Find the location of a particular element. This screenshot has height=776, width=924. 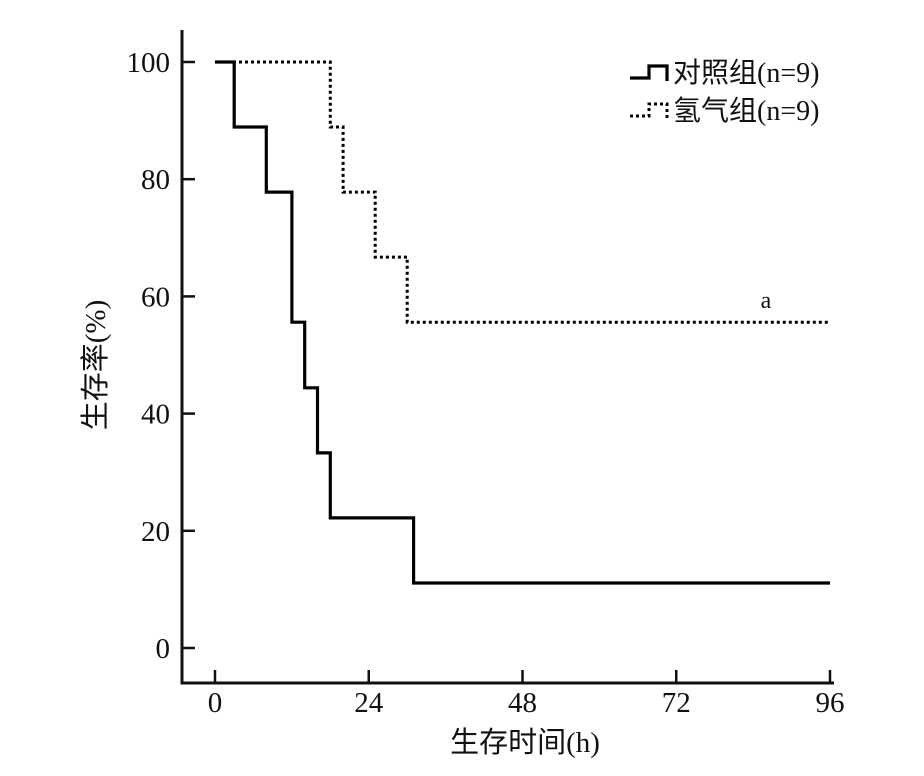

y-tick-label: 100 is located at coordinates (149, 63).